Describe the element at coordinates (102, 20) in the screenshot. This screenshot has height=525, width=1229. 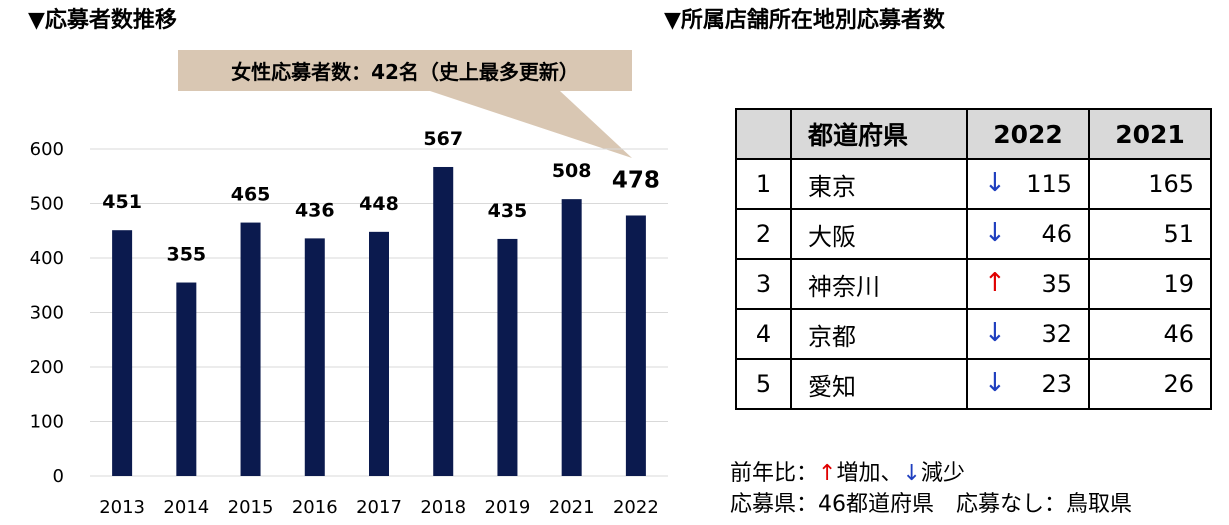
I see `chart-heading: ▼応募者数推移` at that location.